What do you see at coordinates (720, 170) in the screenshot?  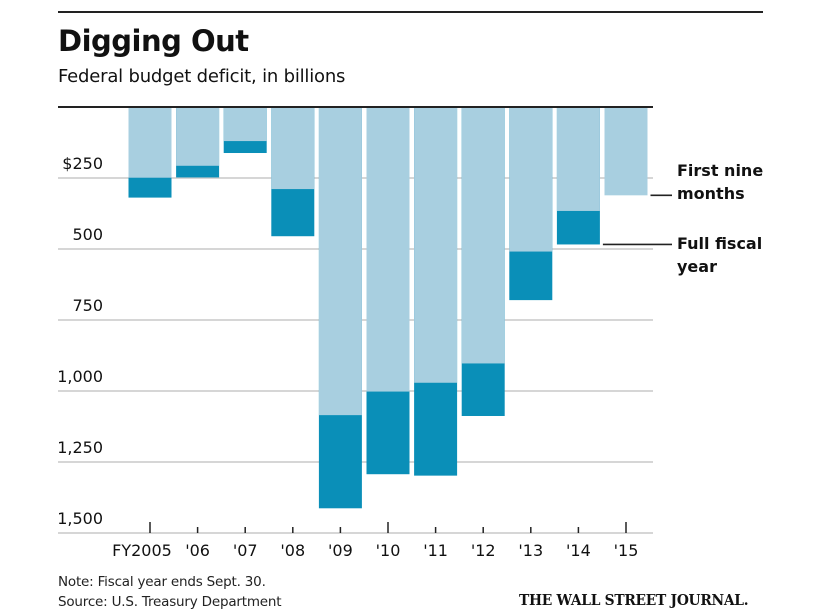 I see `legend-label-first-nine-months: First nine` at bounding box center [720, 170].